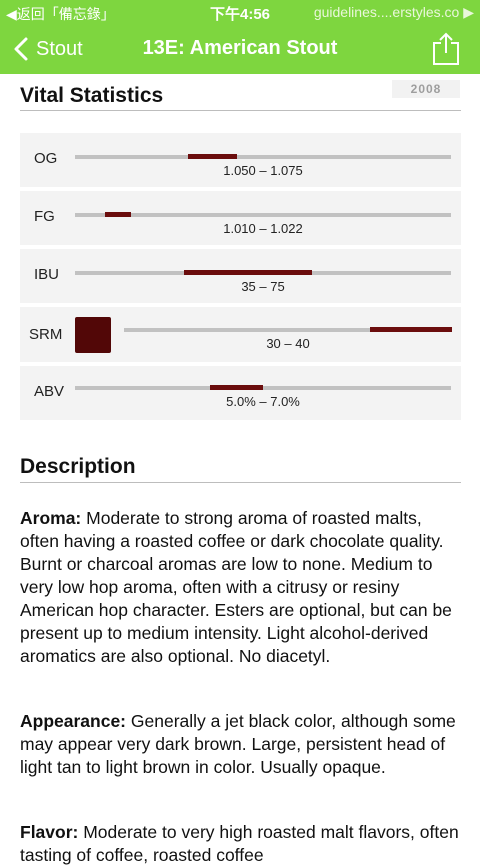 The height and width of the screenshot is (867, 480). I want to click on stat-label: SRM, so click(46, 334).